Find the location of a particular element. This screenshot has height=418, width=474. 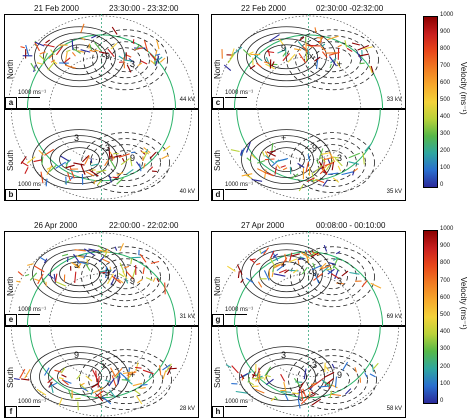

colorbar-tick-label: 700 is located at coordinates (445, 66).